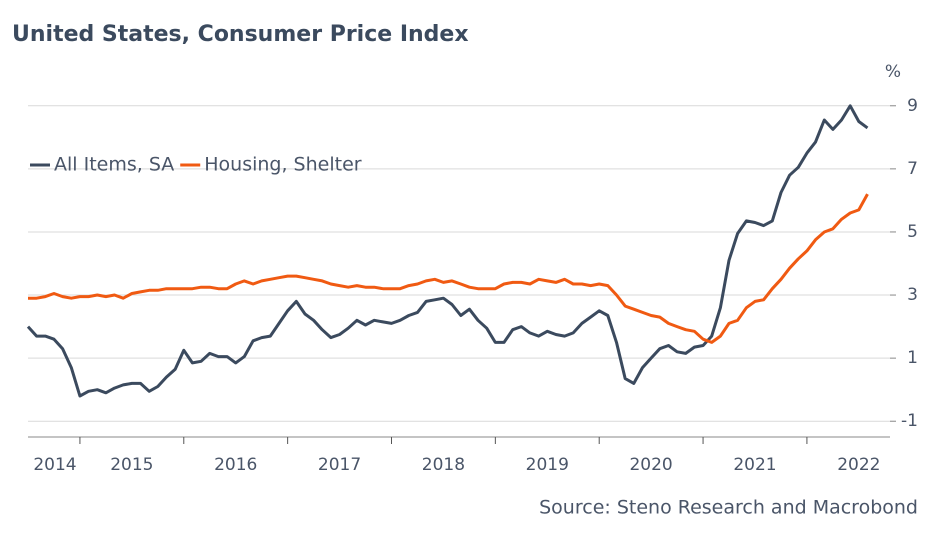 The width and height of the screenshot is (940, 535). Describe the element at coordinates (912, 295) in the screenshot. I see `y-tick-label: 3` at that location.